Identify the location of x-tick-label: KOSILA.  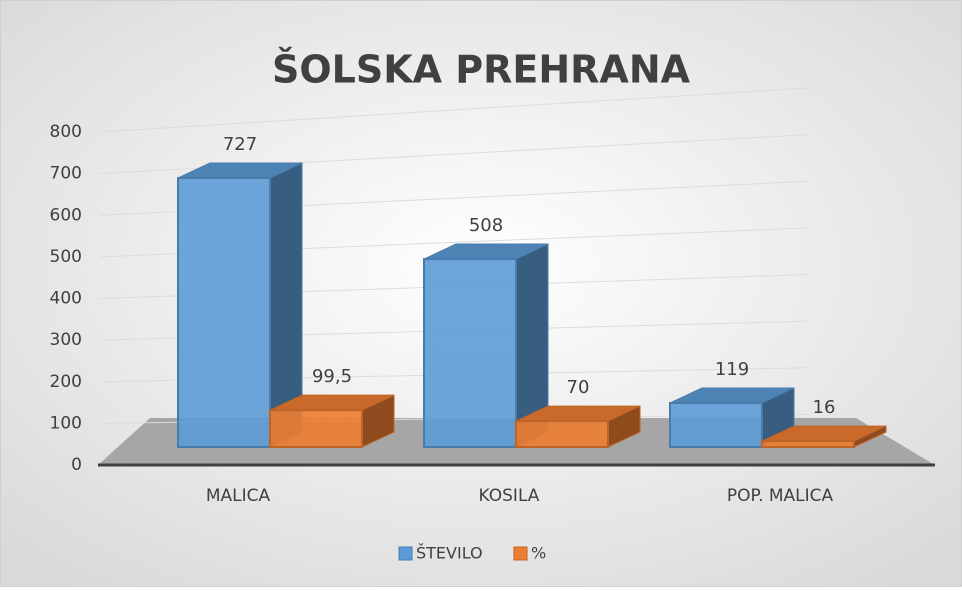
(509, 496).